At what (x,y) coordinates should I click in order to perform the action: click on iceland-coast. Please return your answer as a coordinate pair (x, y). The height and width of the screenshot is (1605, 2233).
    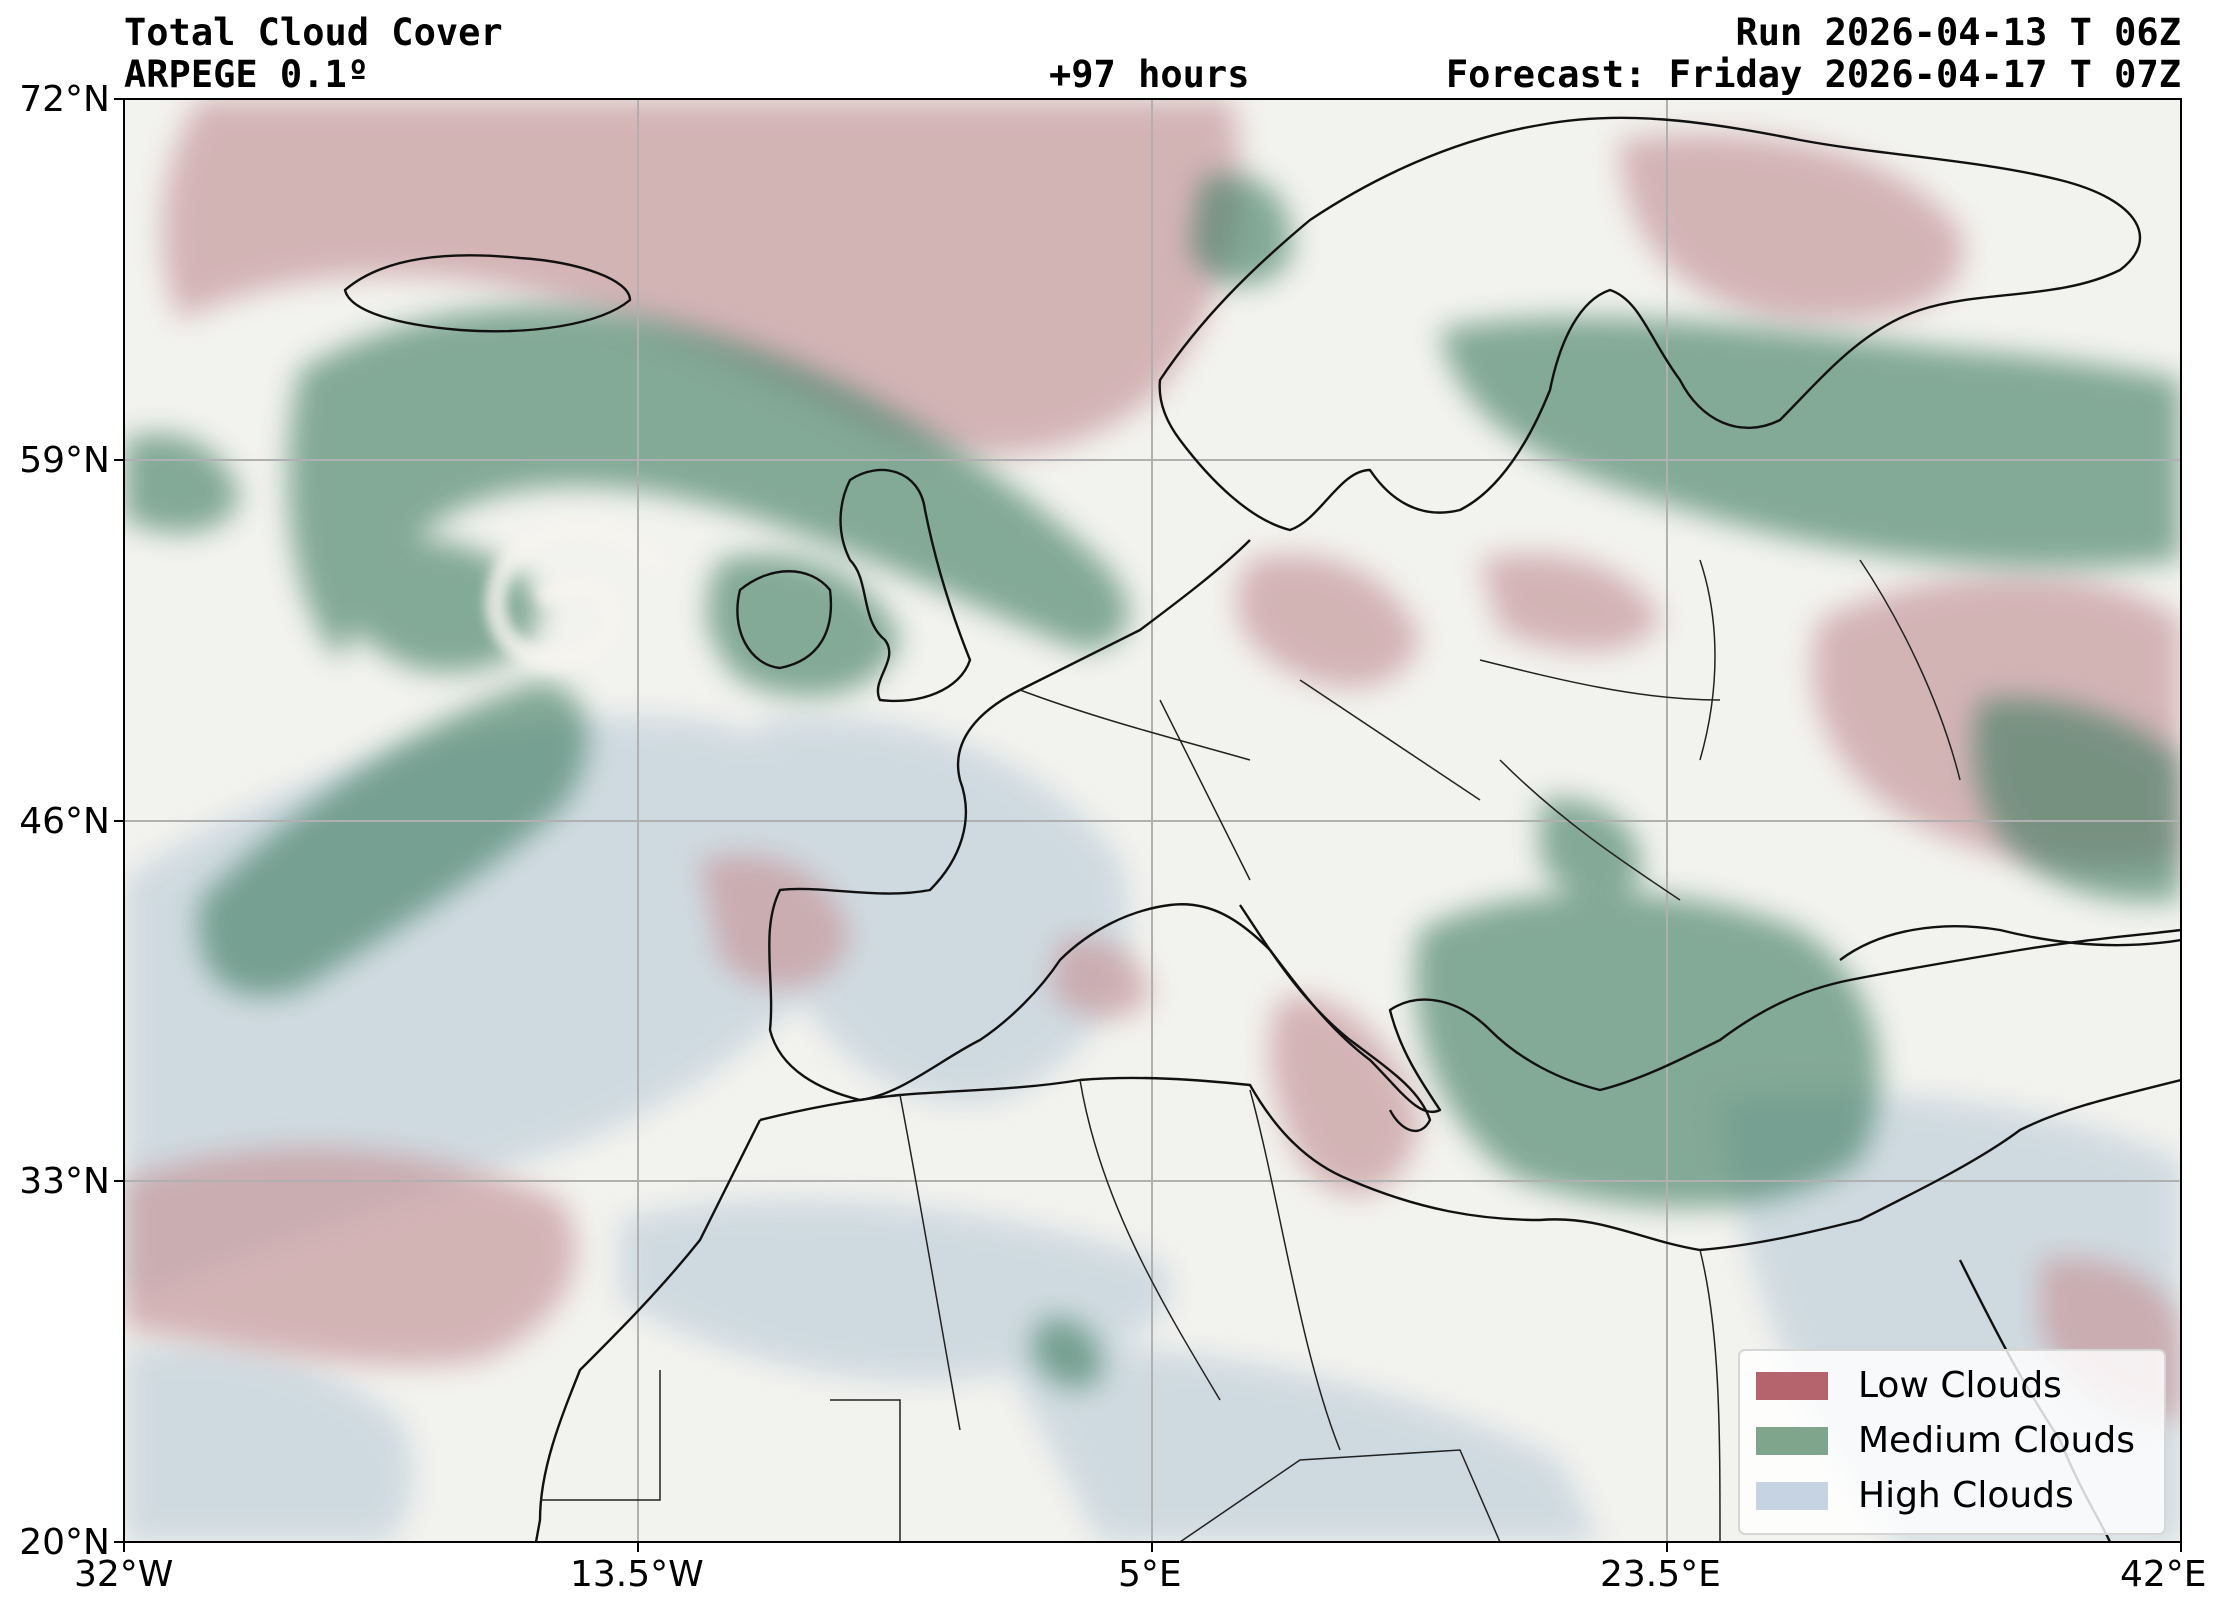
    Looking at the image, I should click on (487, 293).